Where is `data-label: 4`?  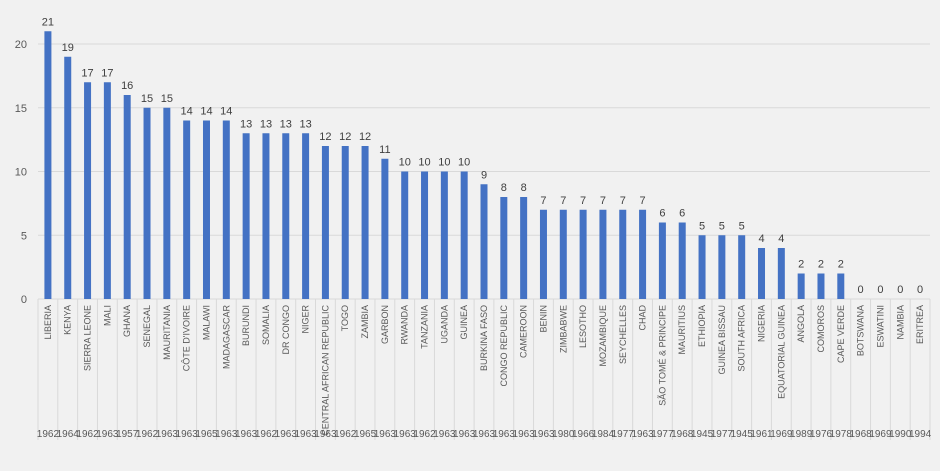
data-label: 4 is located at coordinates (761, 239).